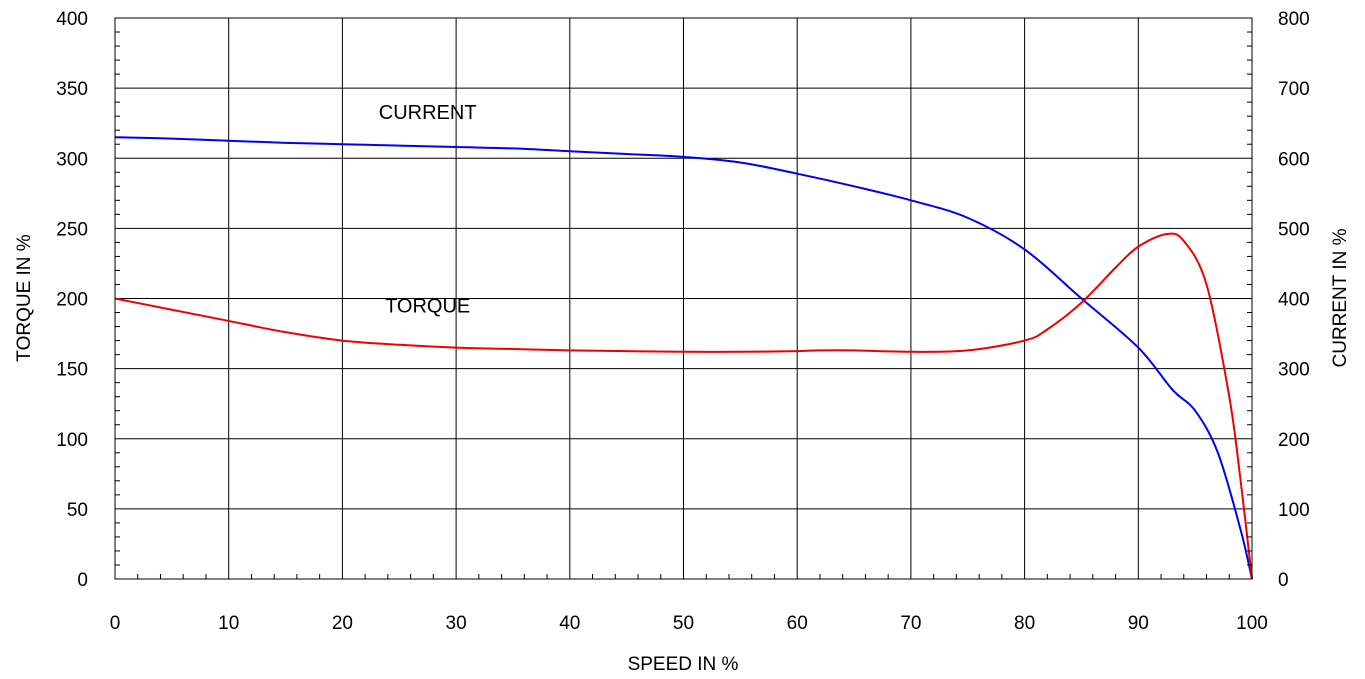 The width and height of the screenshot is (1365, 679). Describe the element at coordinates (77, 510) in the screenshot. I see `y-tick-label: 50` at that location.